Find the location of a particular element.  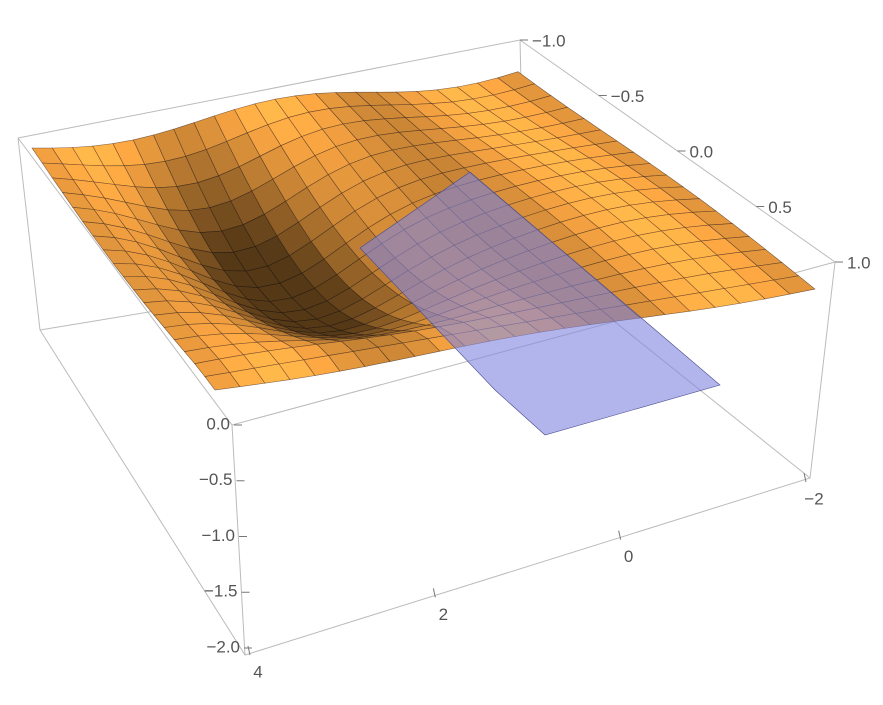

z-tick-label: 0.0 is located at coordinates (218, 423).